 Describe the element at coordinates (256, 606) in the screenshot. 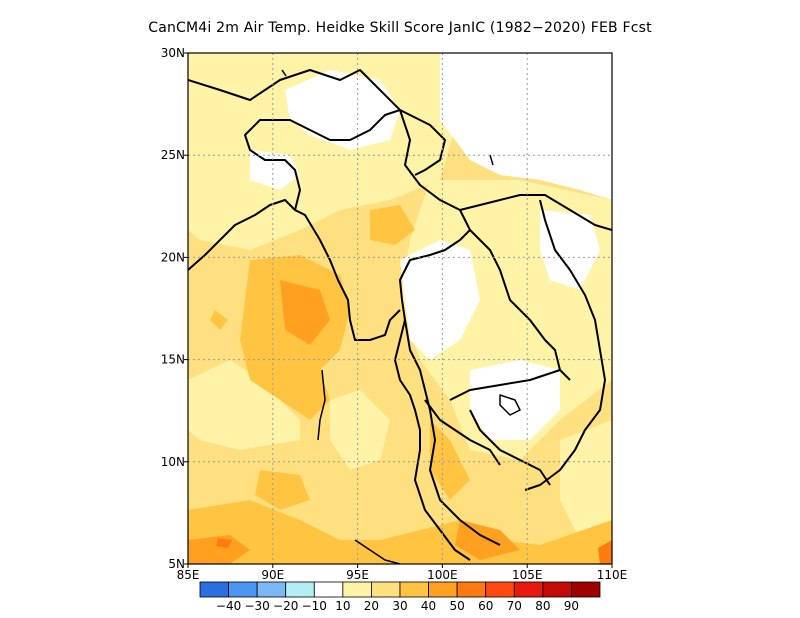

I see `colorbar-label: −30` at that location.